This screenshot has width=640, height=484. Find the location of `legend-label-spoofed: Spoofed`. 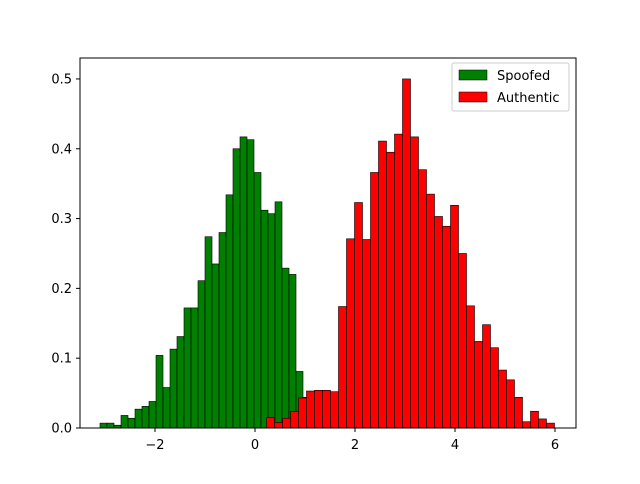

legend-label-spoofed: Spoofed is located at coordinates (523, 76).